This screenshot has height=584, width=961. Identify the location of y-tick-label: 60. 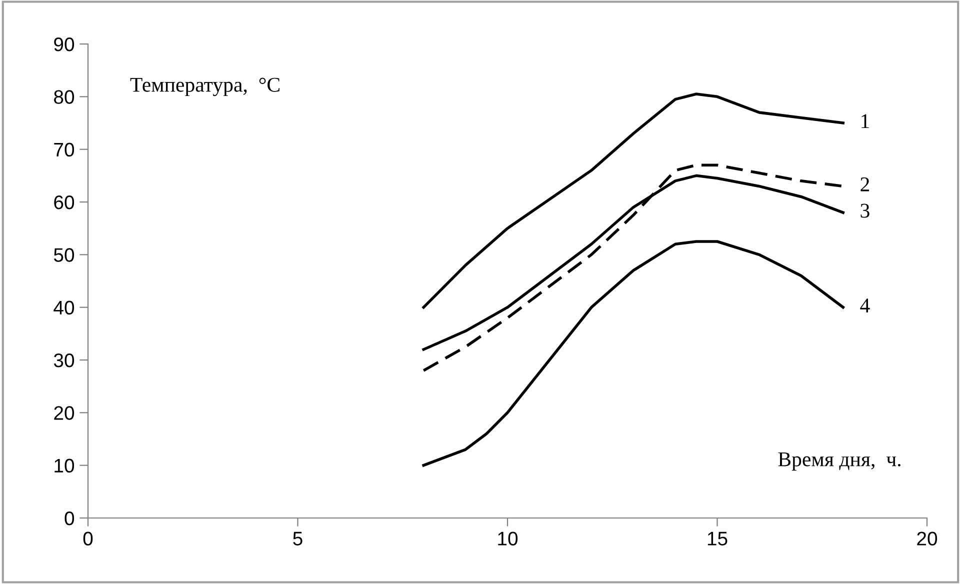
(64, 202).